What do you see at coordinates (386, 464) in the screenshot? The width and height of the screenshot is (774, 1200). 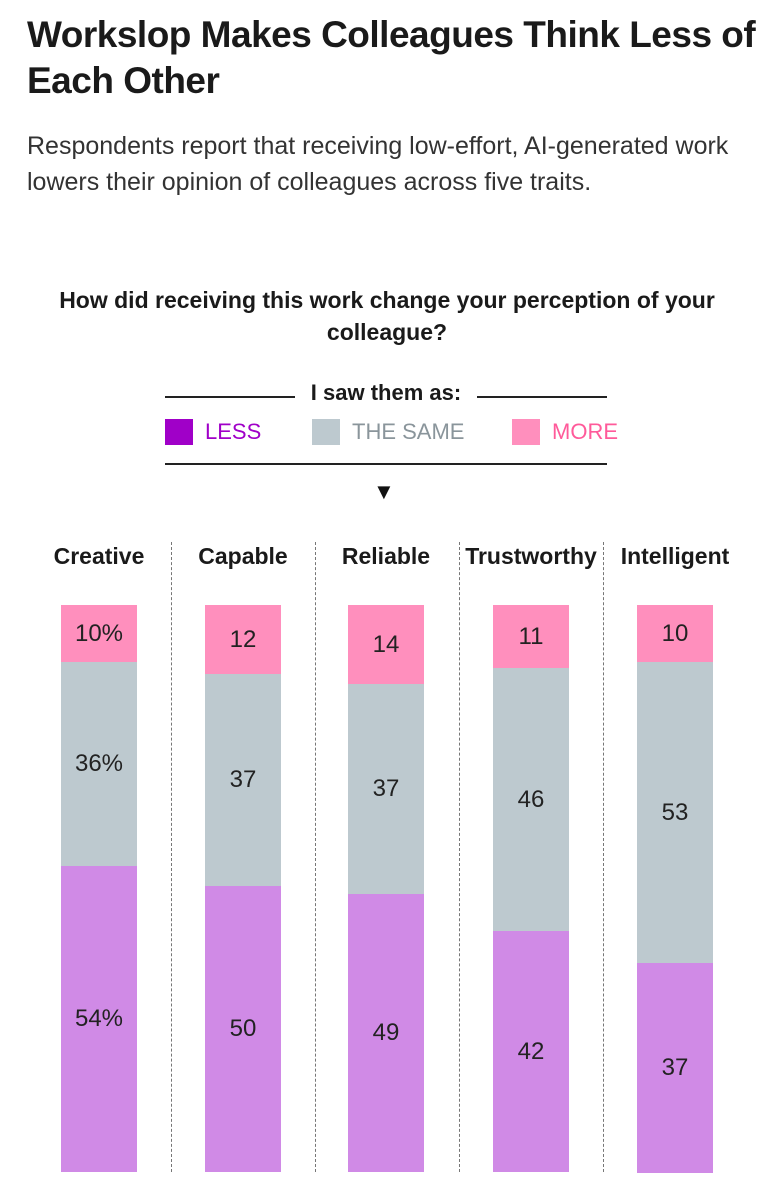 I see `legend-bottom-rule` at bounding box center [386, 464].